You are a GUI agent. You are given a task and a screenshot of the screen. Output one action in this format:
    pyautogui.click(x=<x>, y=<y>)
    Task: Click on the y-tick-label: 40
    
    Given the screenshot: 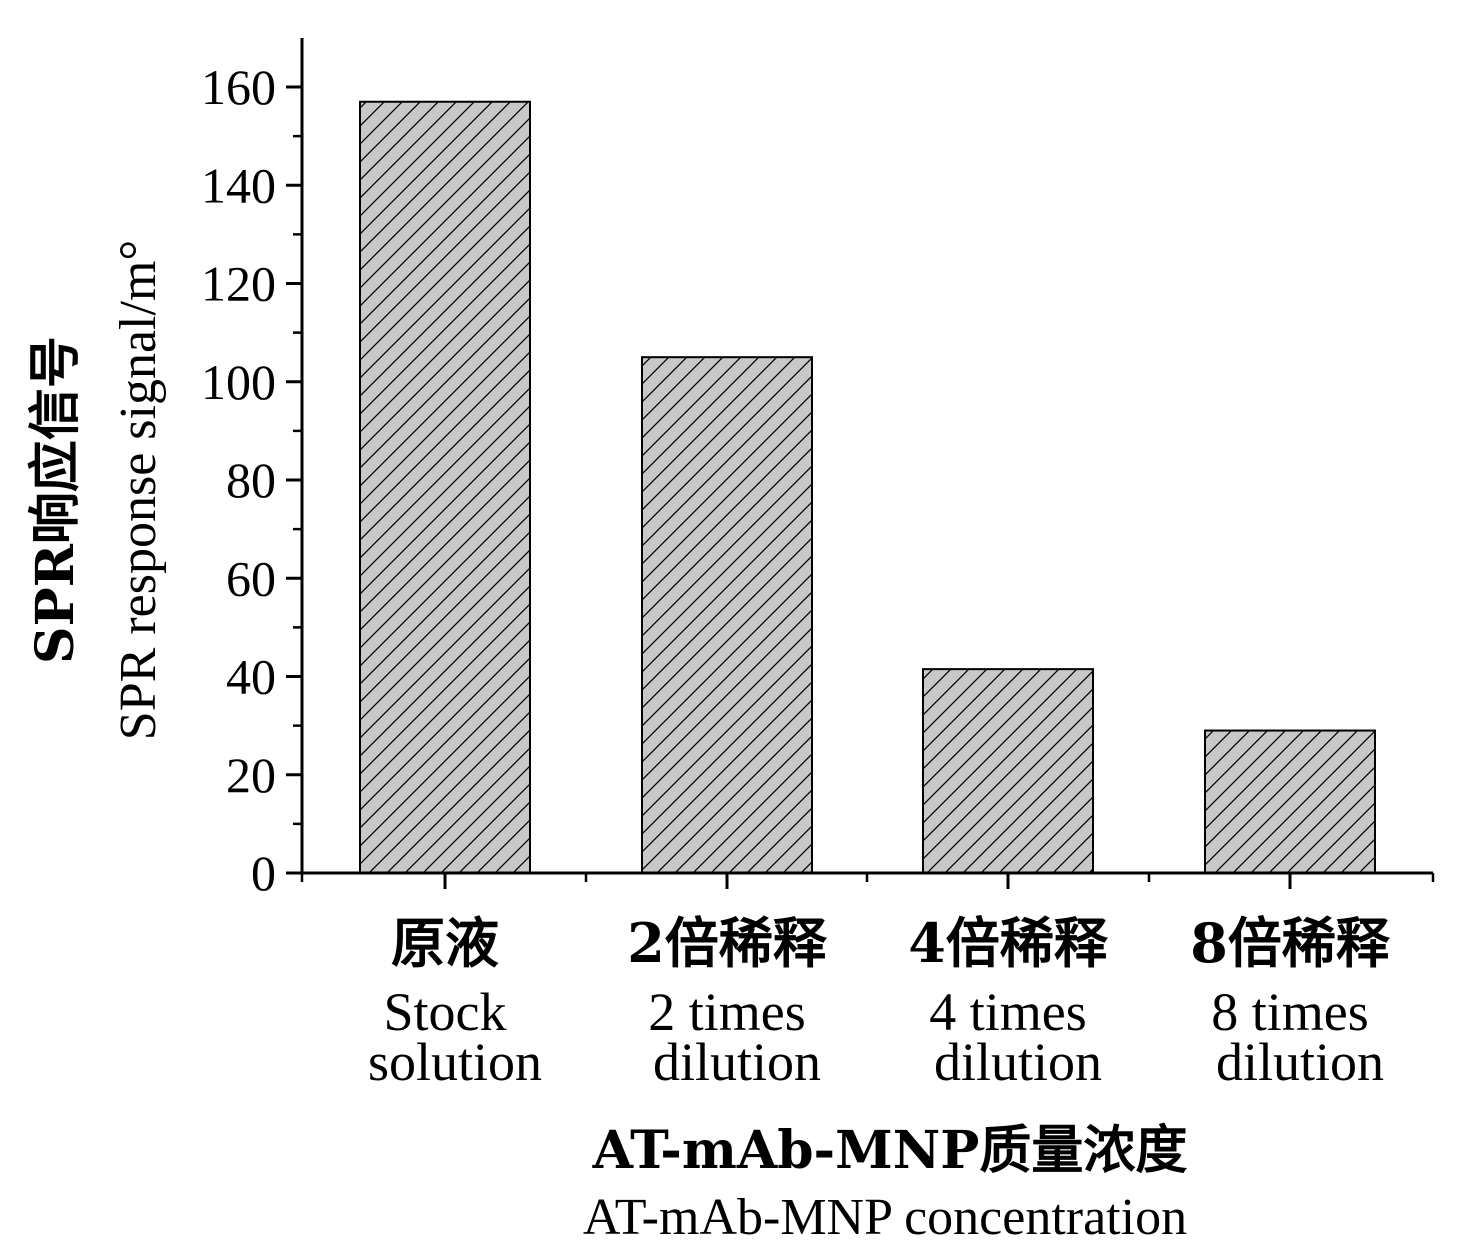 What is the action you would take?
    pyautogui.click(x=251, y=677)
    